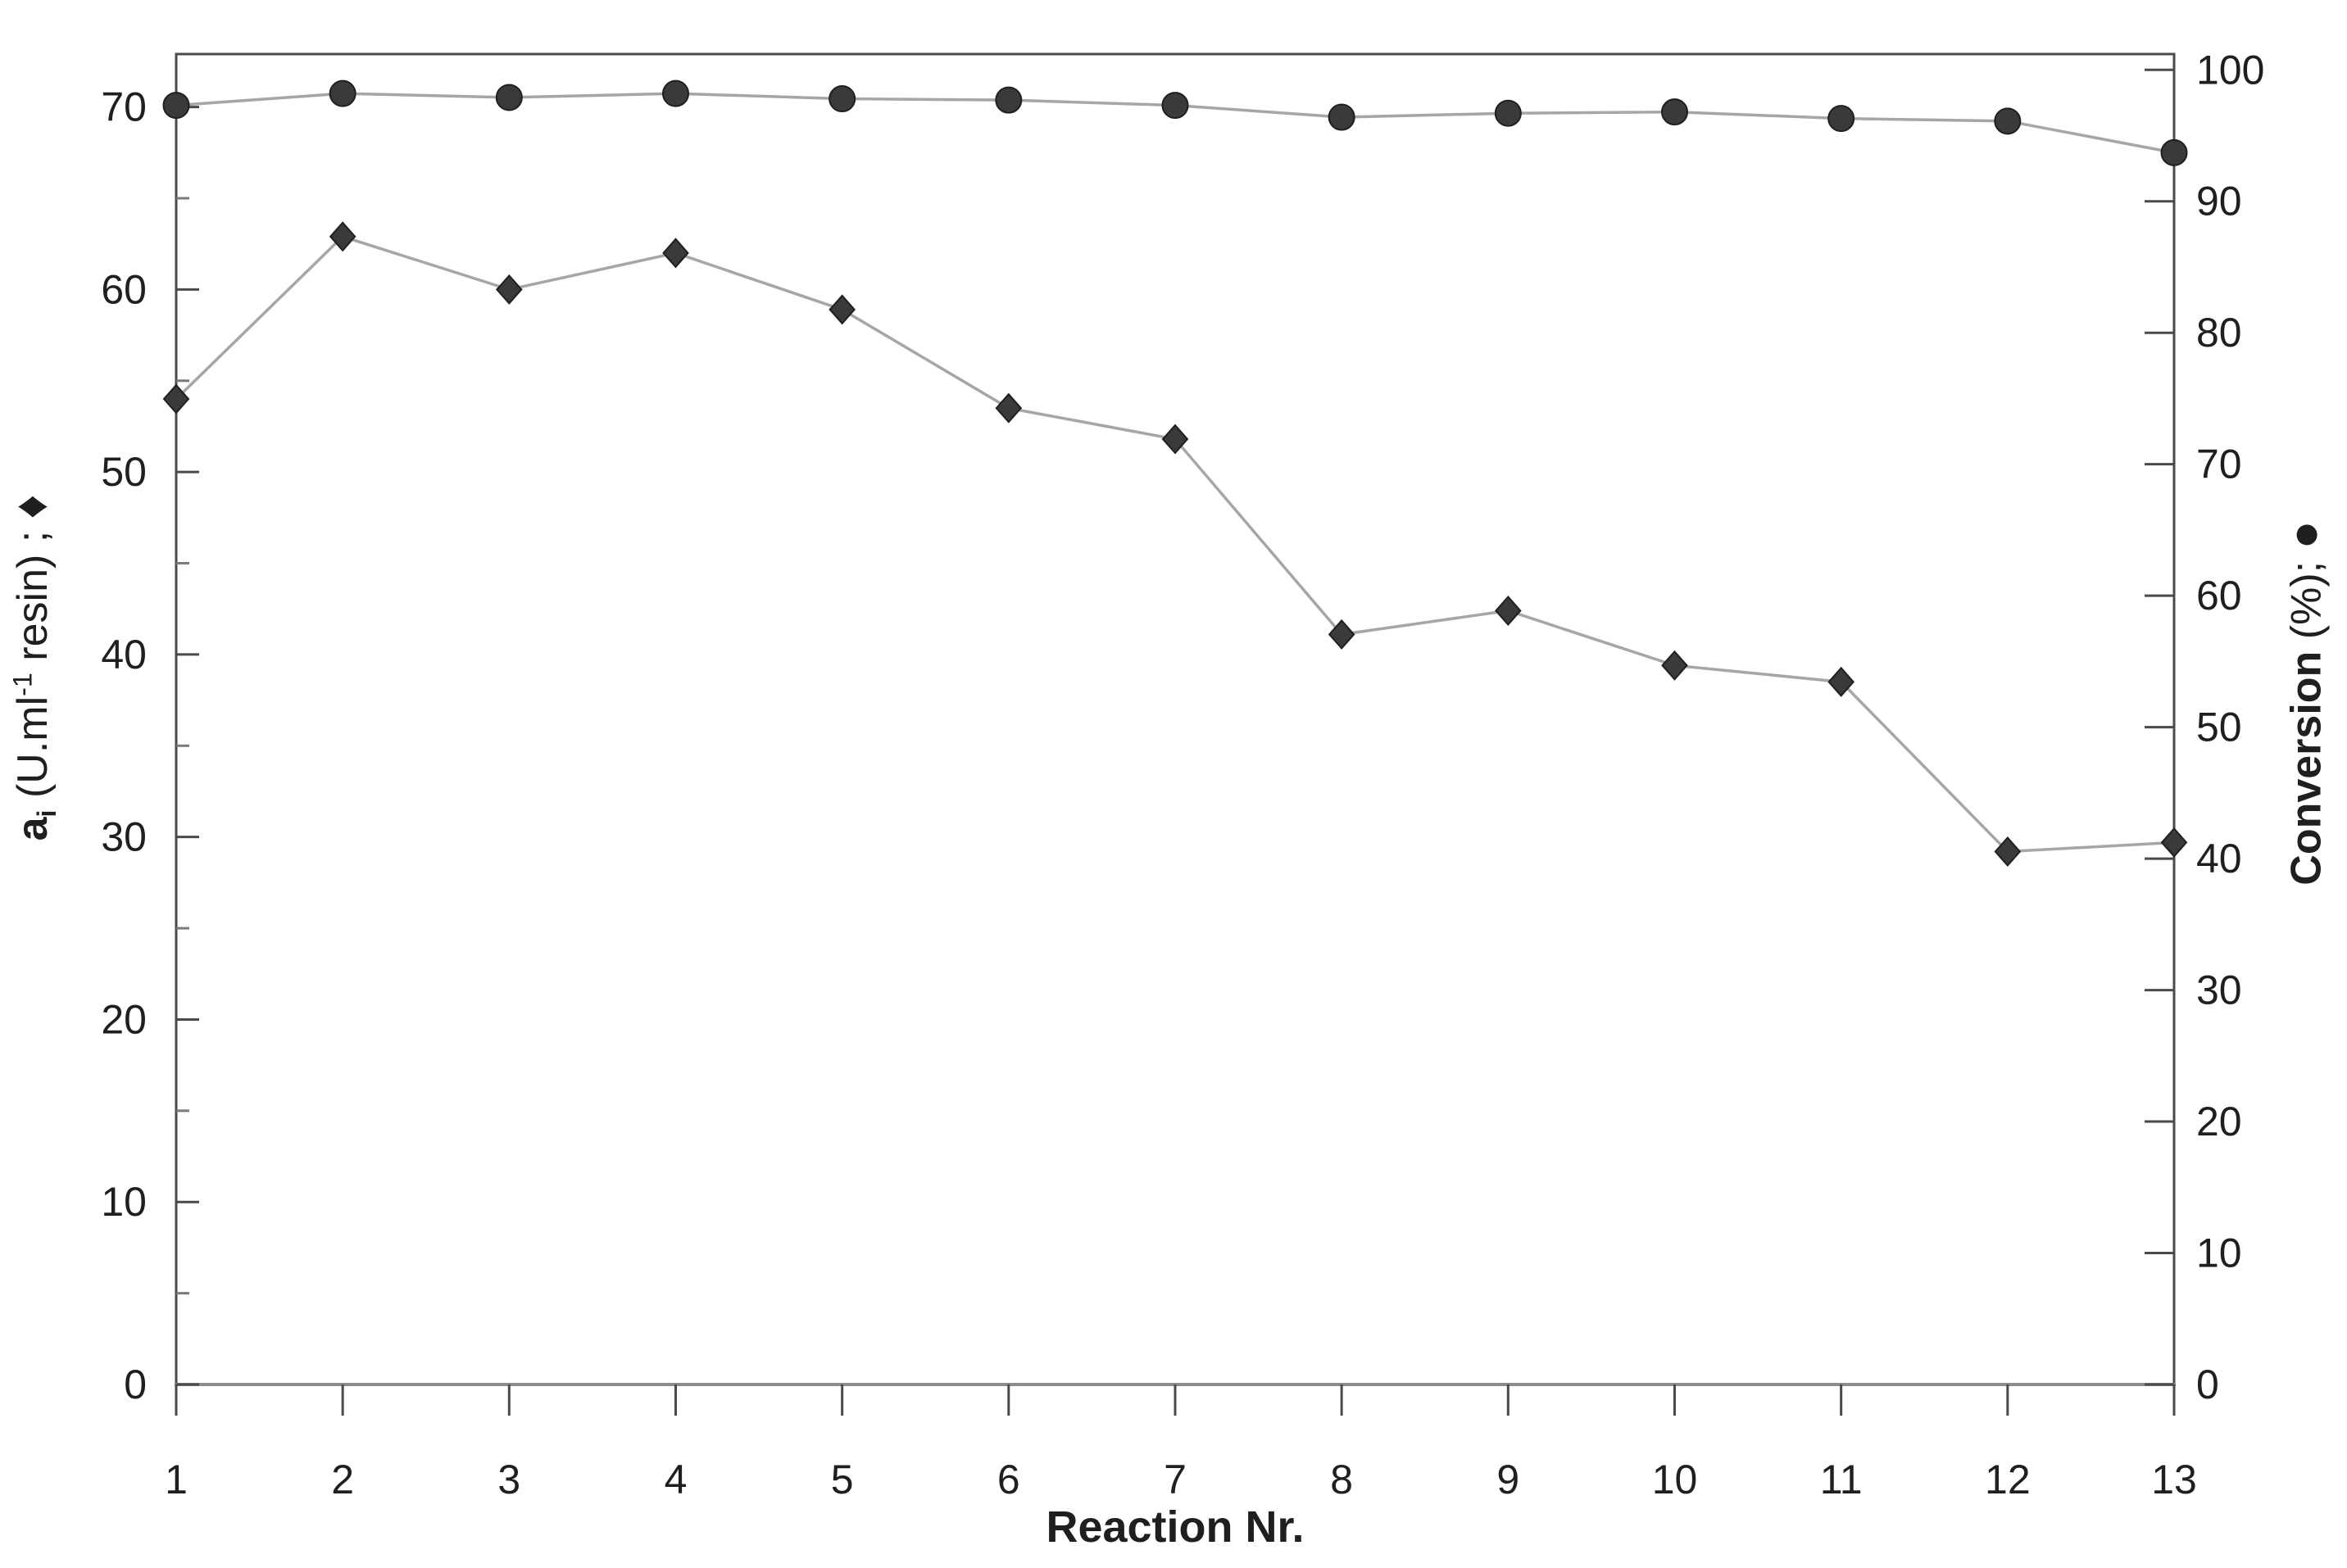  What do you see at coordinates (2219, 1253) in the screenshot?
I see `right-axis-tick-label: 10` at bounding box center [2219, 1253].